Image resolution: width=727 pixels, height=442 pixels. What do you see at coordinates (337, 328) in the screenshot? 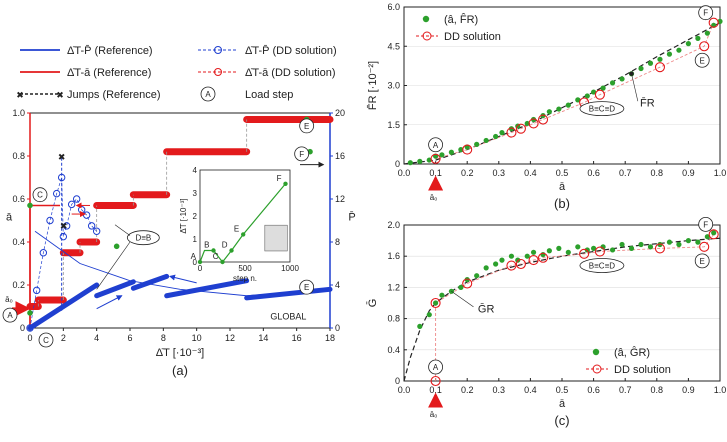
I see `y-tick-right-label: 0` at bounding box center [337, 328].